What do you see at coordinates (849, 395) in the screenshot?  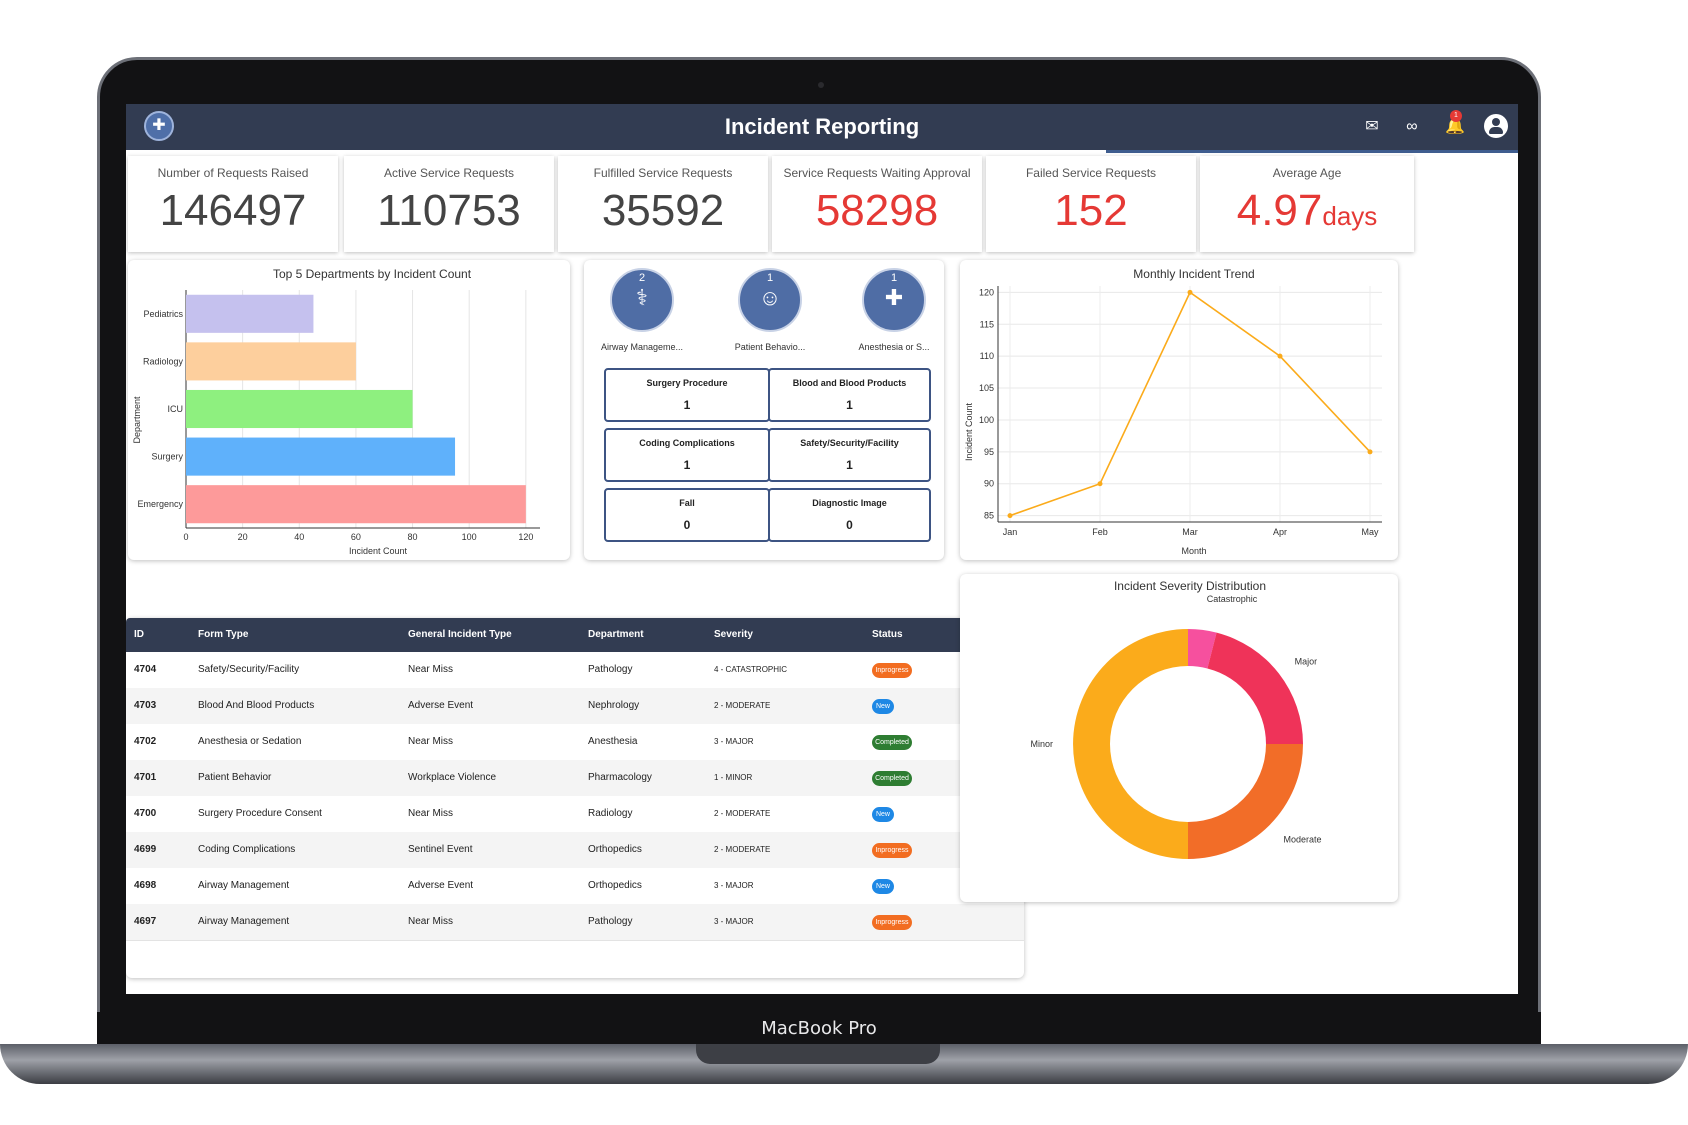 I see `category-cell: Blood and Blood Products 1` at bounding box center [849, 395].